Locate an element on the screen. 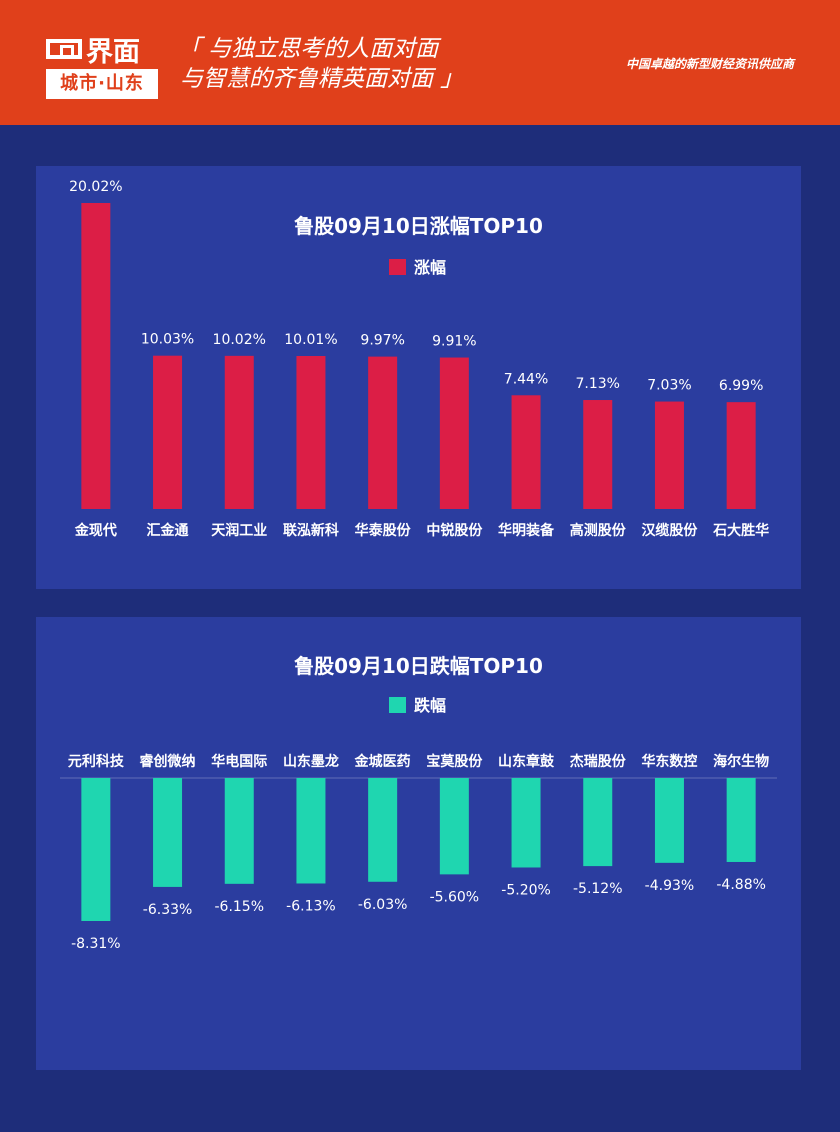 Image resolution: width=840 pixels, height=1132 pixels. data-label: 7.13% is located at coordinates (598, 384).